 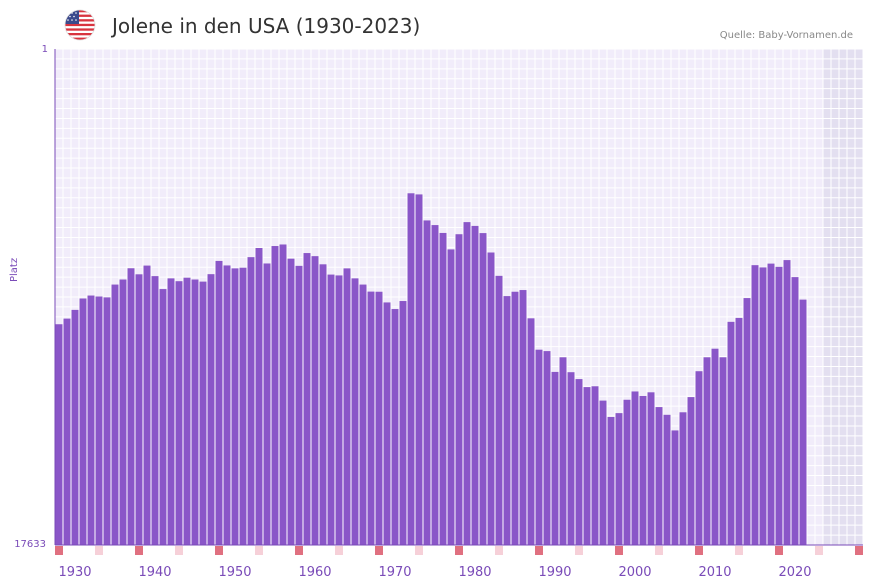 I want to click on bar-2006, so click(x=683, y=478).